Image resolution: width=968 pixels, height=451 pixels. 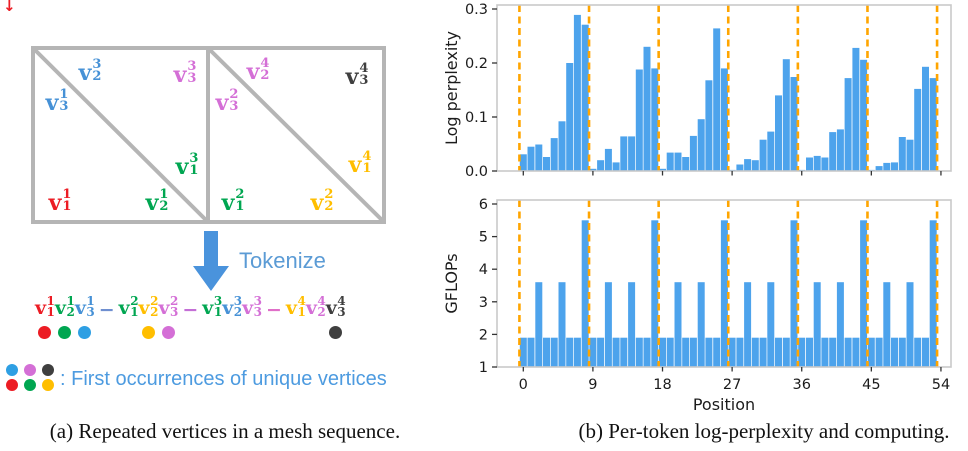 What do you see at coordinates (282, 260) in the screenshot?
I see `tokenize-label: Tokenize` at bounding box center [282, 260].